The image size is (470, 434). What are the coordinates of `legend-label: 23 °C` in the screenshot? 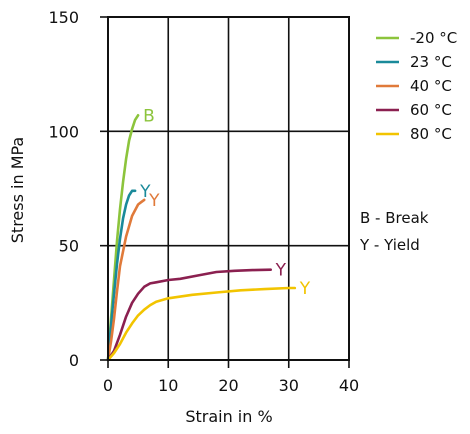 It's located at (431, 62).